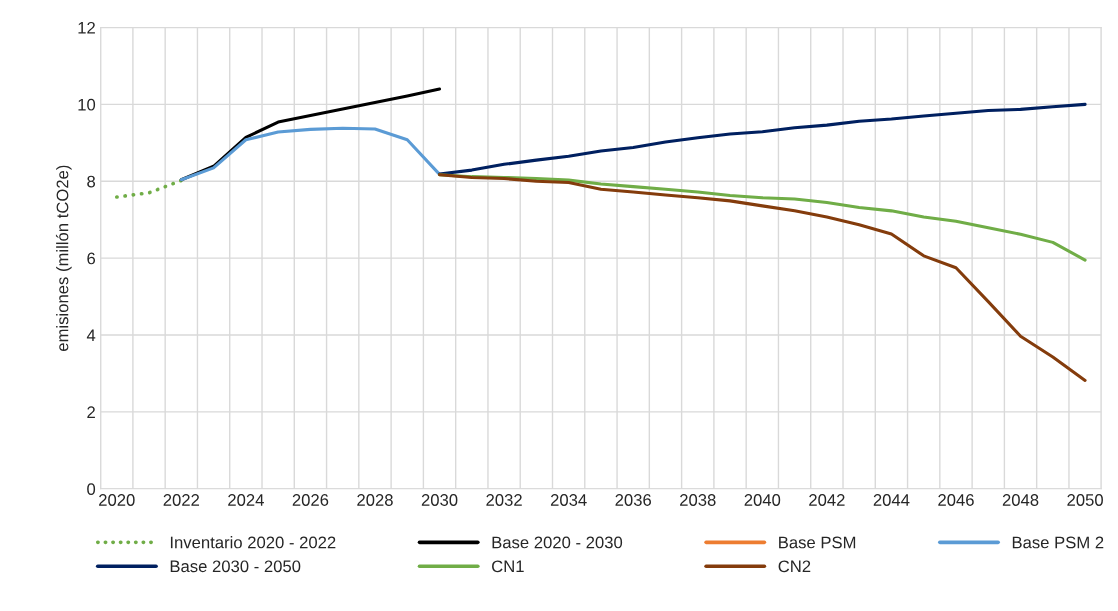 This screenshot has width=1118, height=611. What do you see at coordinates (817, 542) in the screenshot?
I see `legend-label: Base PSM` at bounding box center [817, 542].